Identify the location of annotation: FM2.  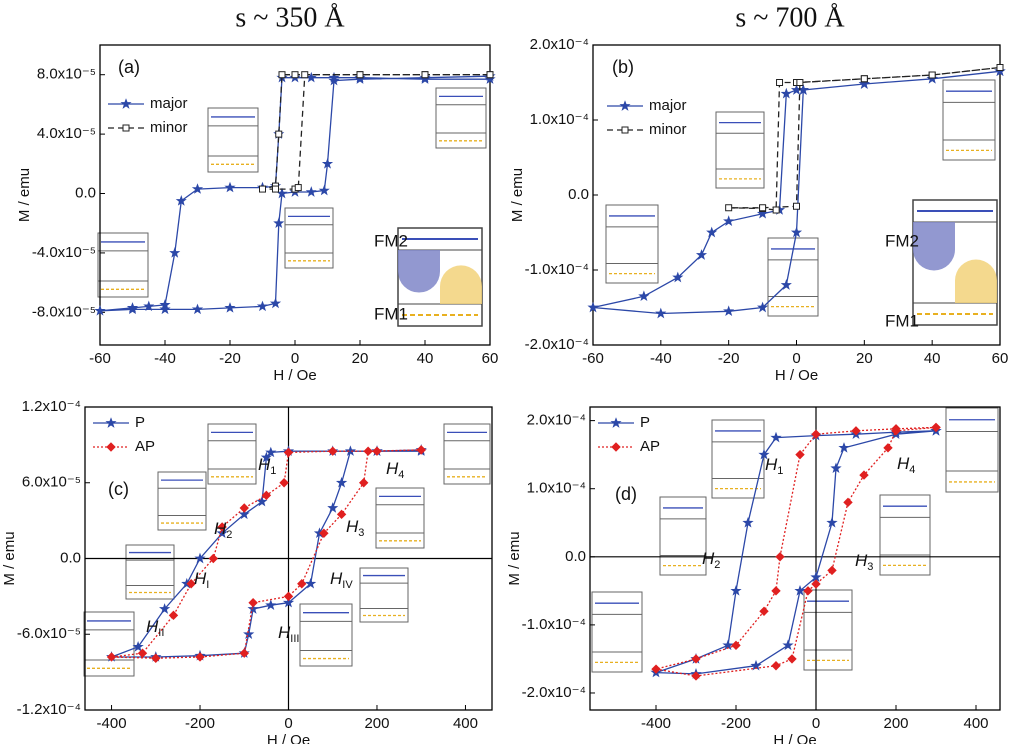
(902, 240).